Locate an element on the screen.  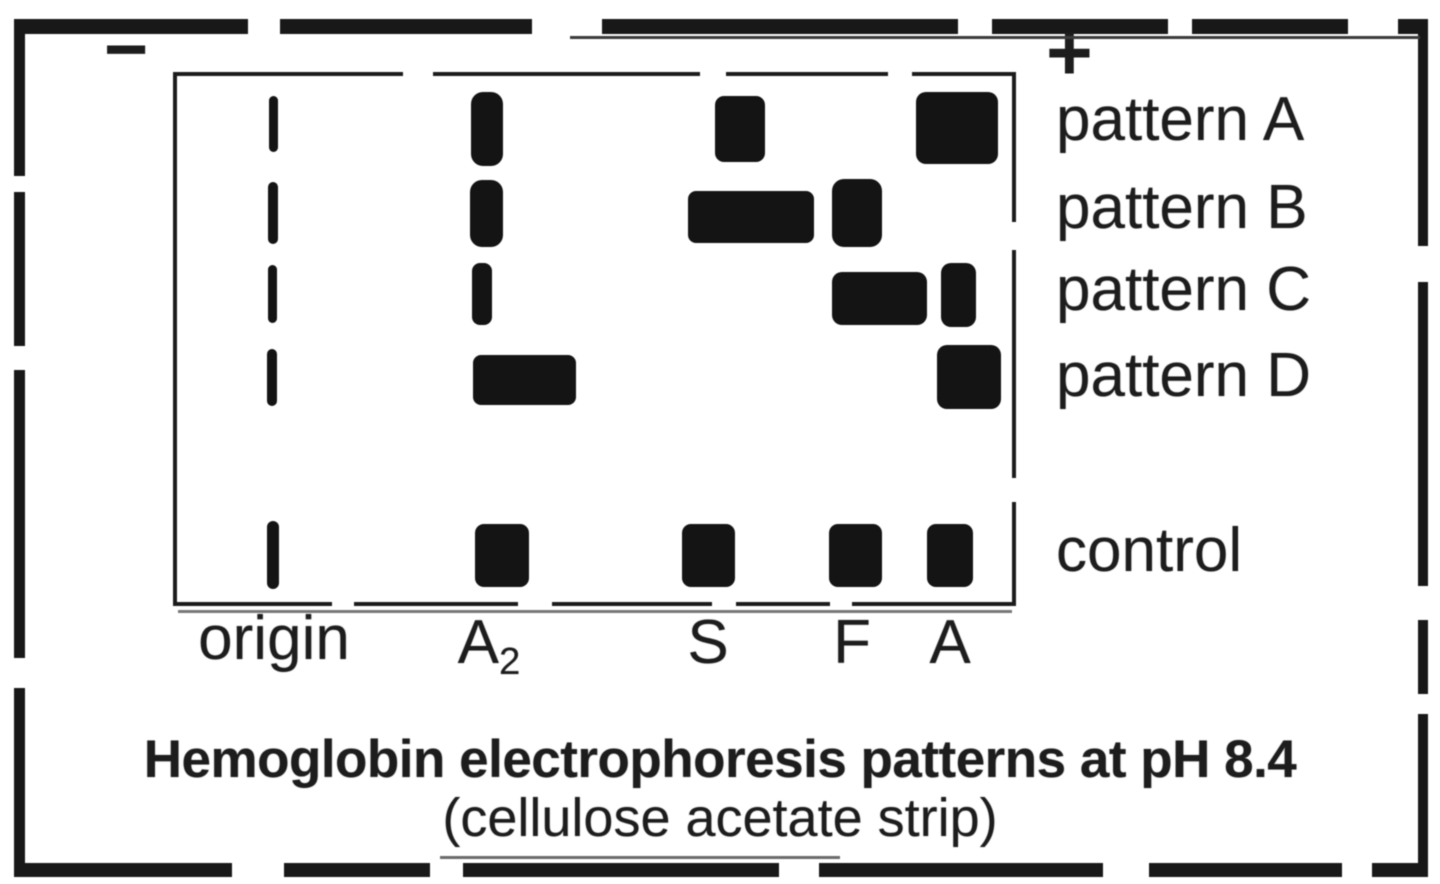
minus-sign: − is located at coordinates (126, 49).